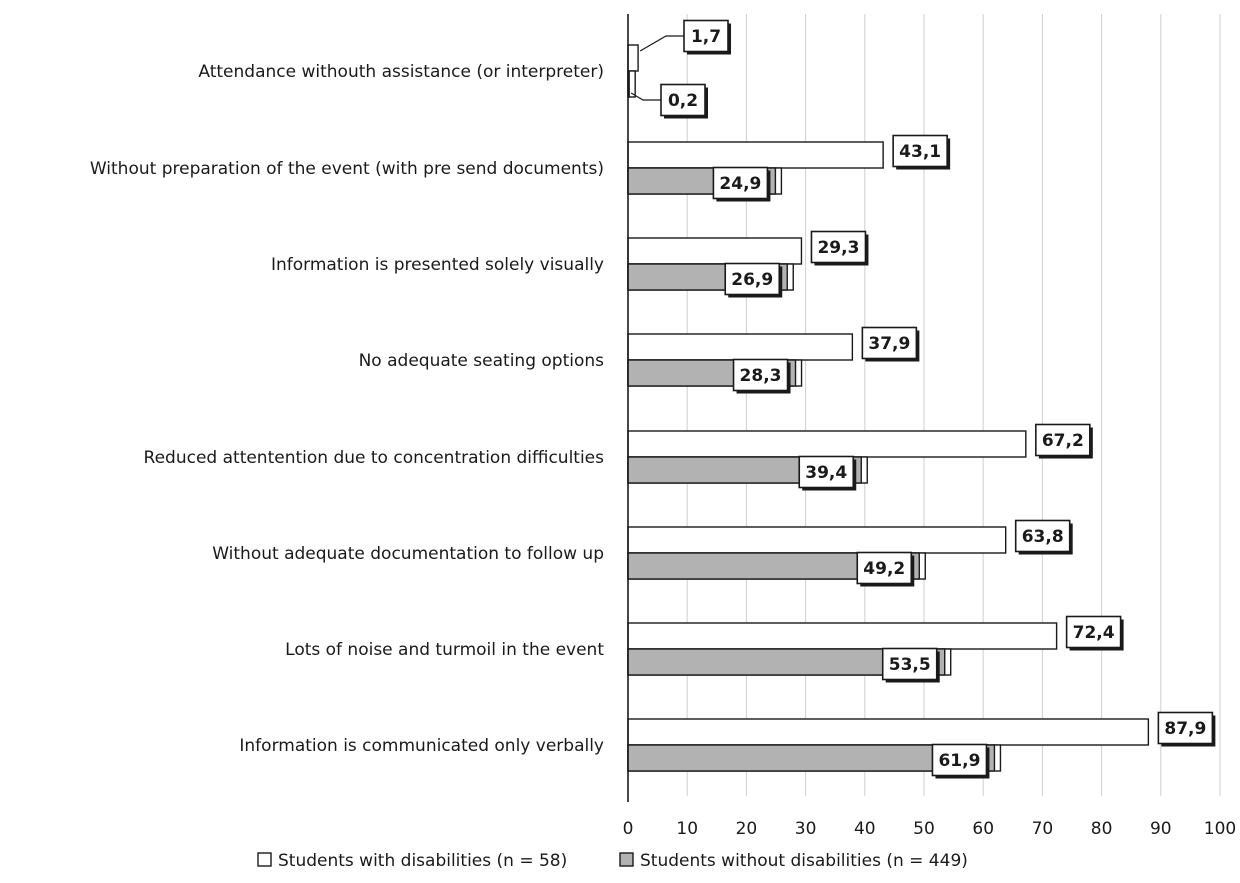  I want to click on category-label: No adequate seating options, so click(482, 361).